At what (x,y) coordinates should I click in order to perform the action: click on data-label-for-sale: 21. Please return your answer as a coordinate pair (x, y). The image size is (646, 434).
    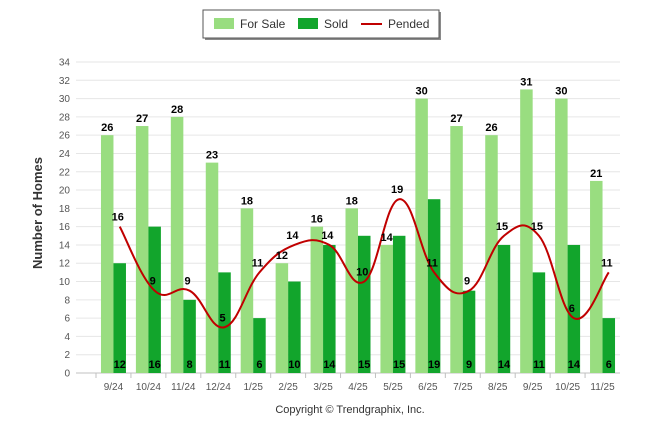
    Looking at the image, I should click on (596, 174).